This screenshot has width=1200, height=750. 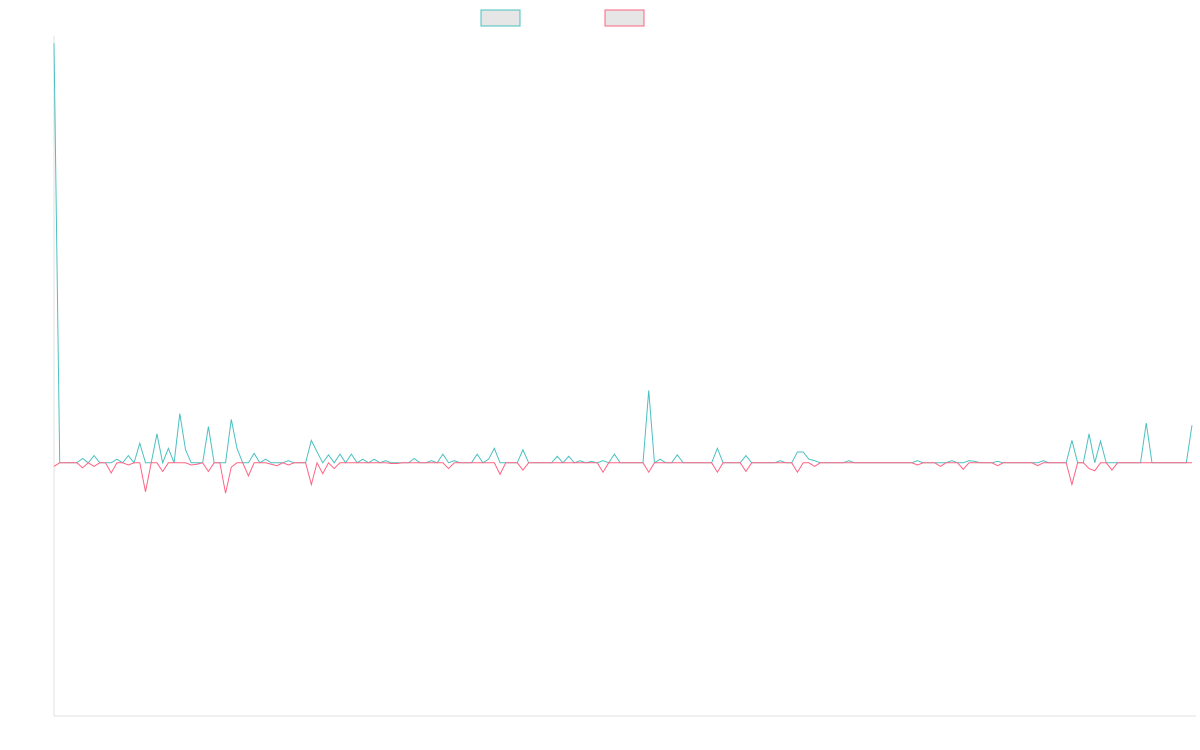 I want to click on series-2-line, so click(x=622, y=477).